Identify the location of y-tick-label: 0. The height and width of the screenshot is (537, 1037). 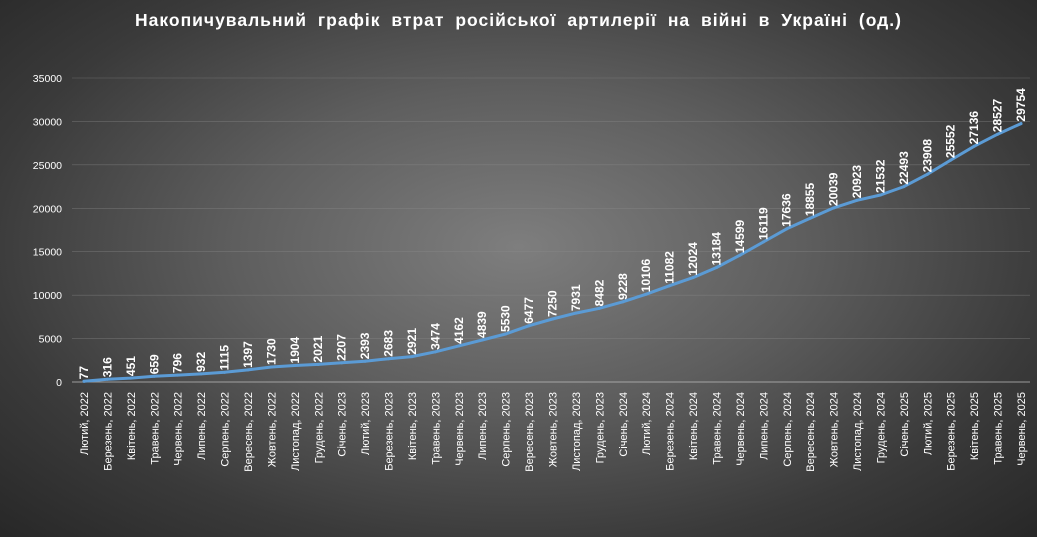
(59, 383).